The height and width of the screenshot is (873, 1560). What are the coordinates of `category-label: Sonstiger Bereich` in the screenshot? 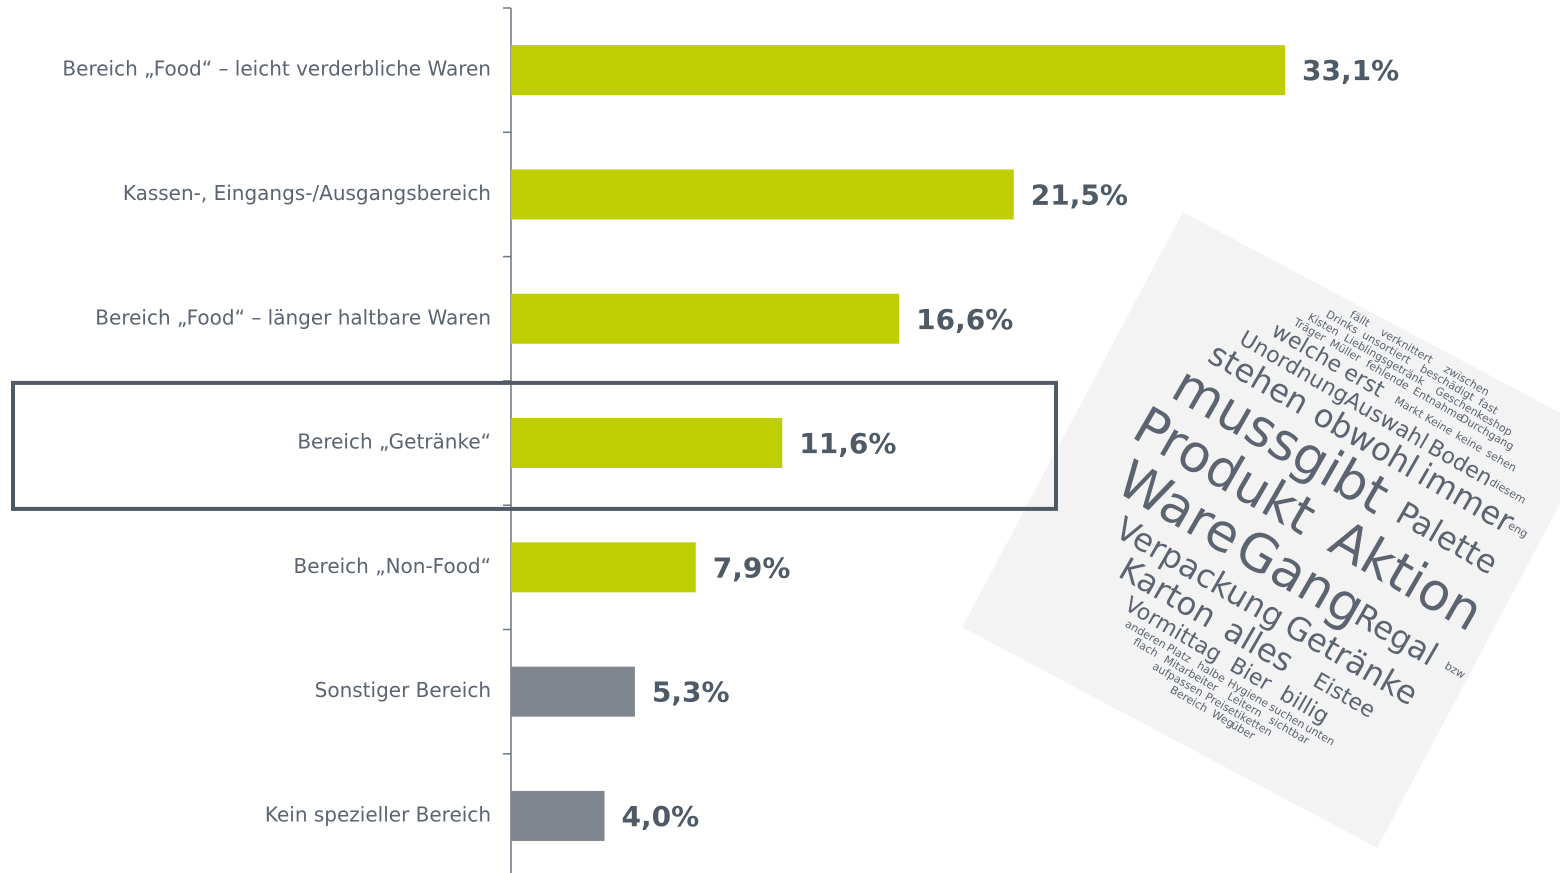 It's located at (403, 690).